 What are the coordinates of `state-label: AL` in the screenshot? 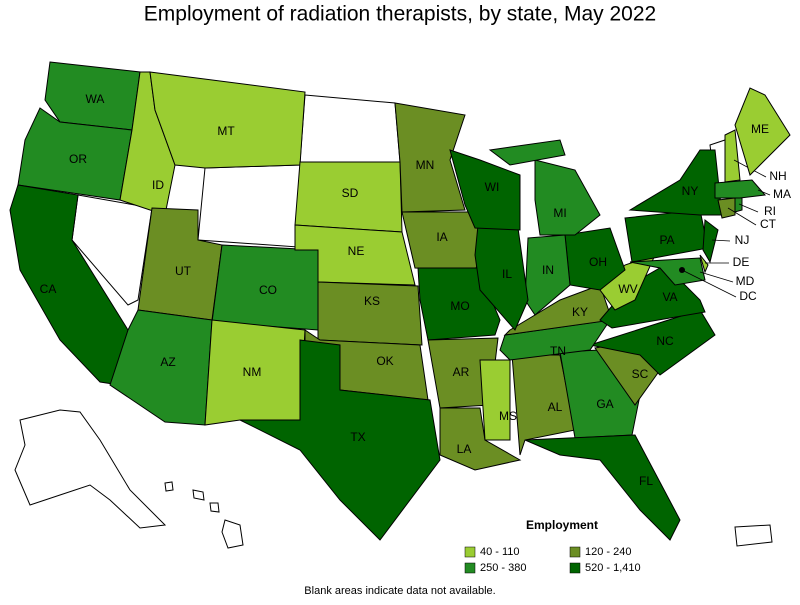 It's located at (555, 407).